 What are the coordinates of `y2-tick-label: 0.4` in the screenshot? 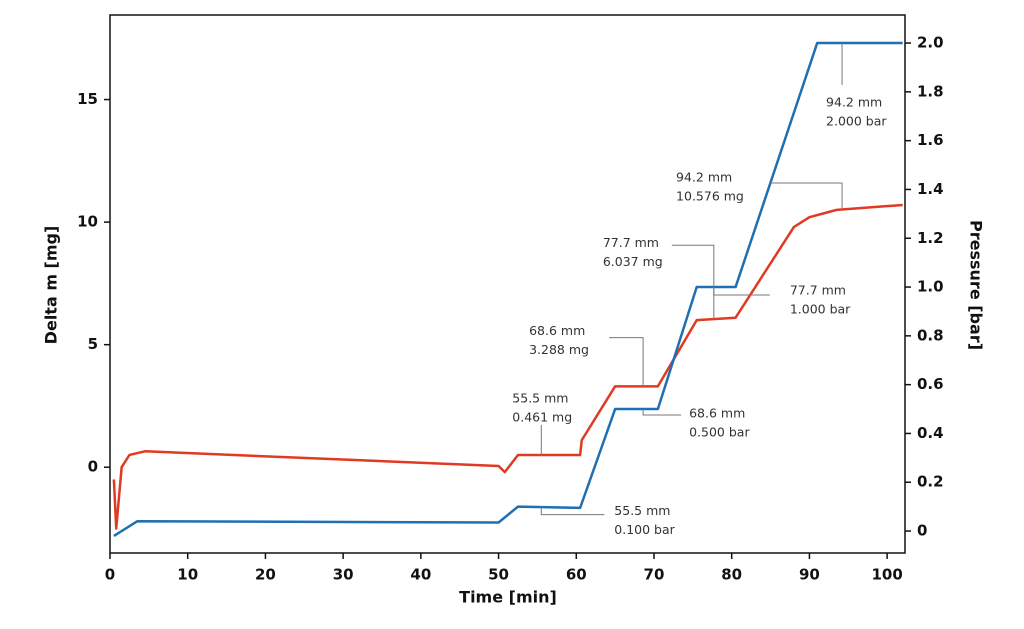 It's located at (930, 433).